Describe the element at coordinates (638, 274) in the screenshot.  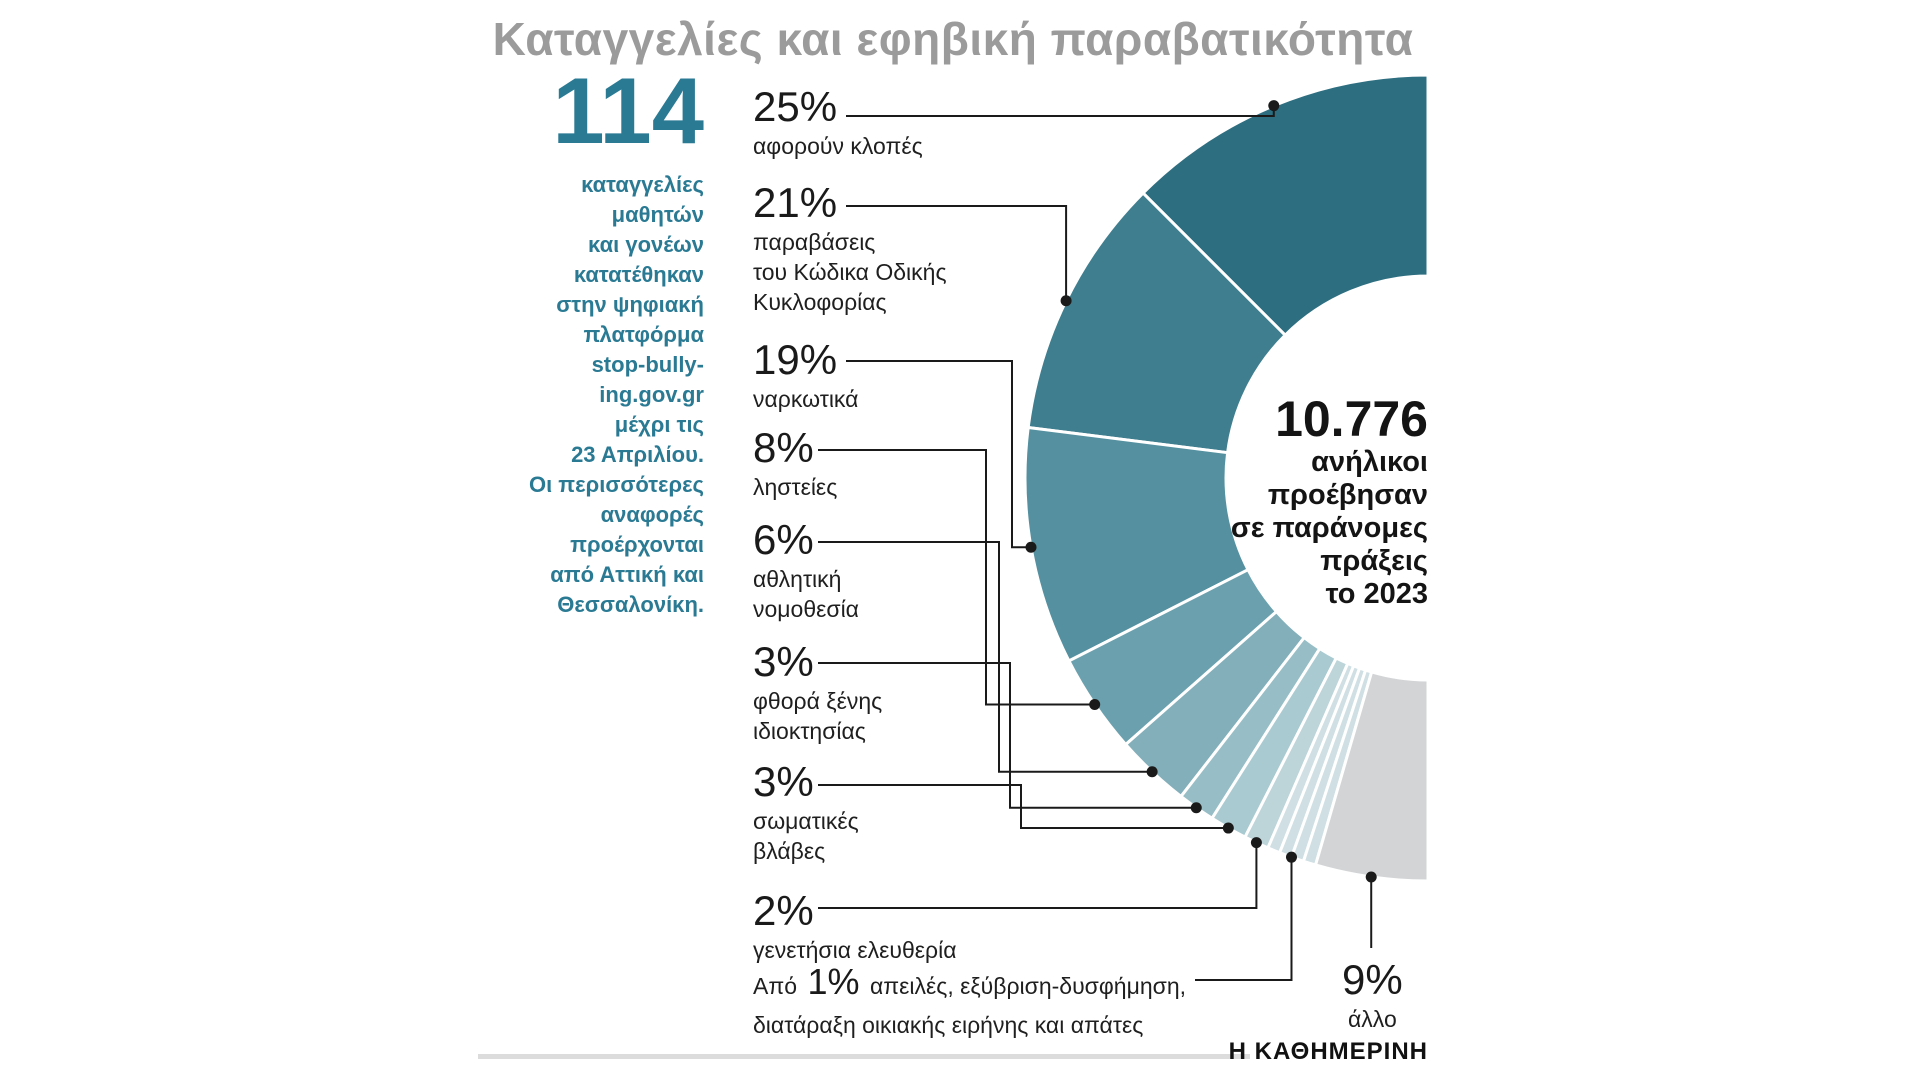
I see `sidebar-line: κατατέθηκαν` at that location.